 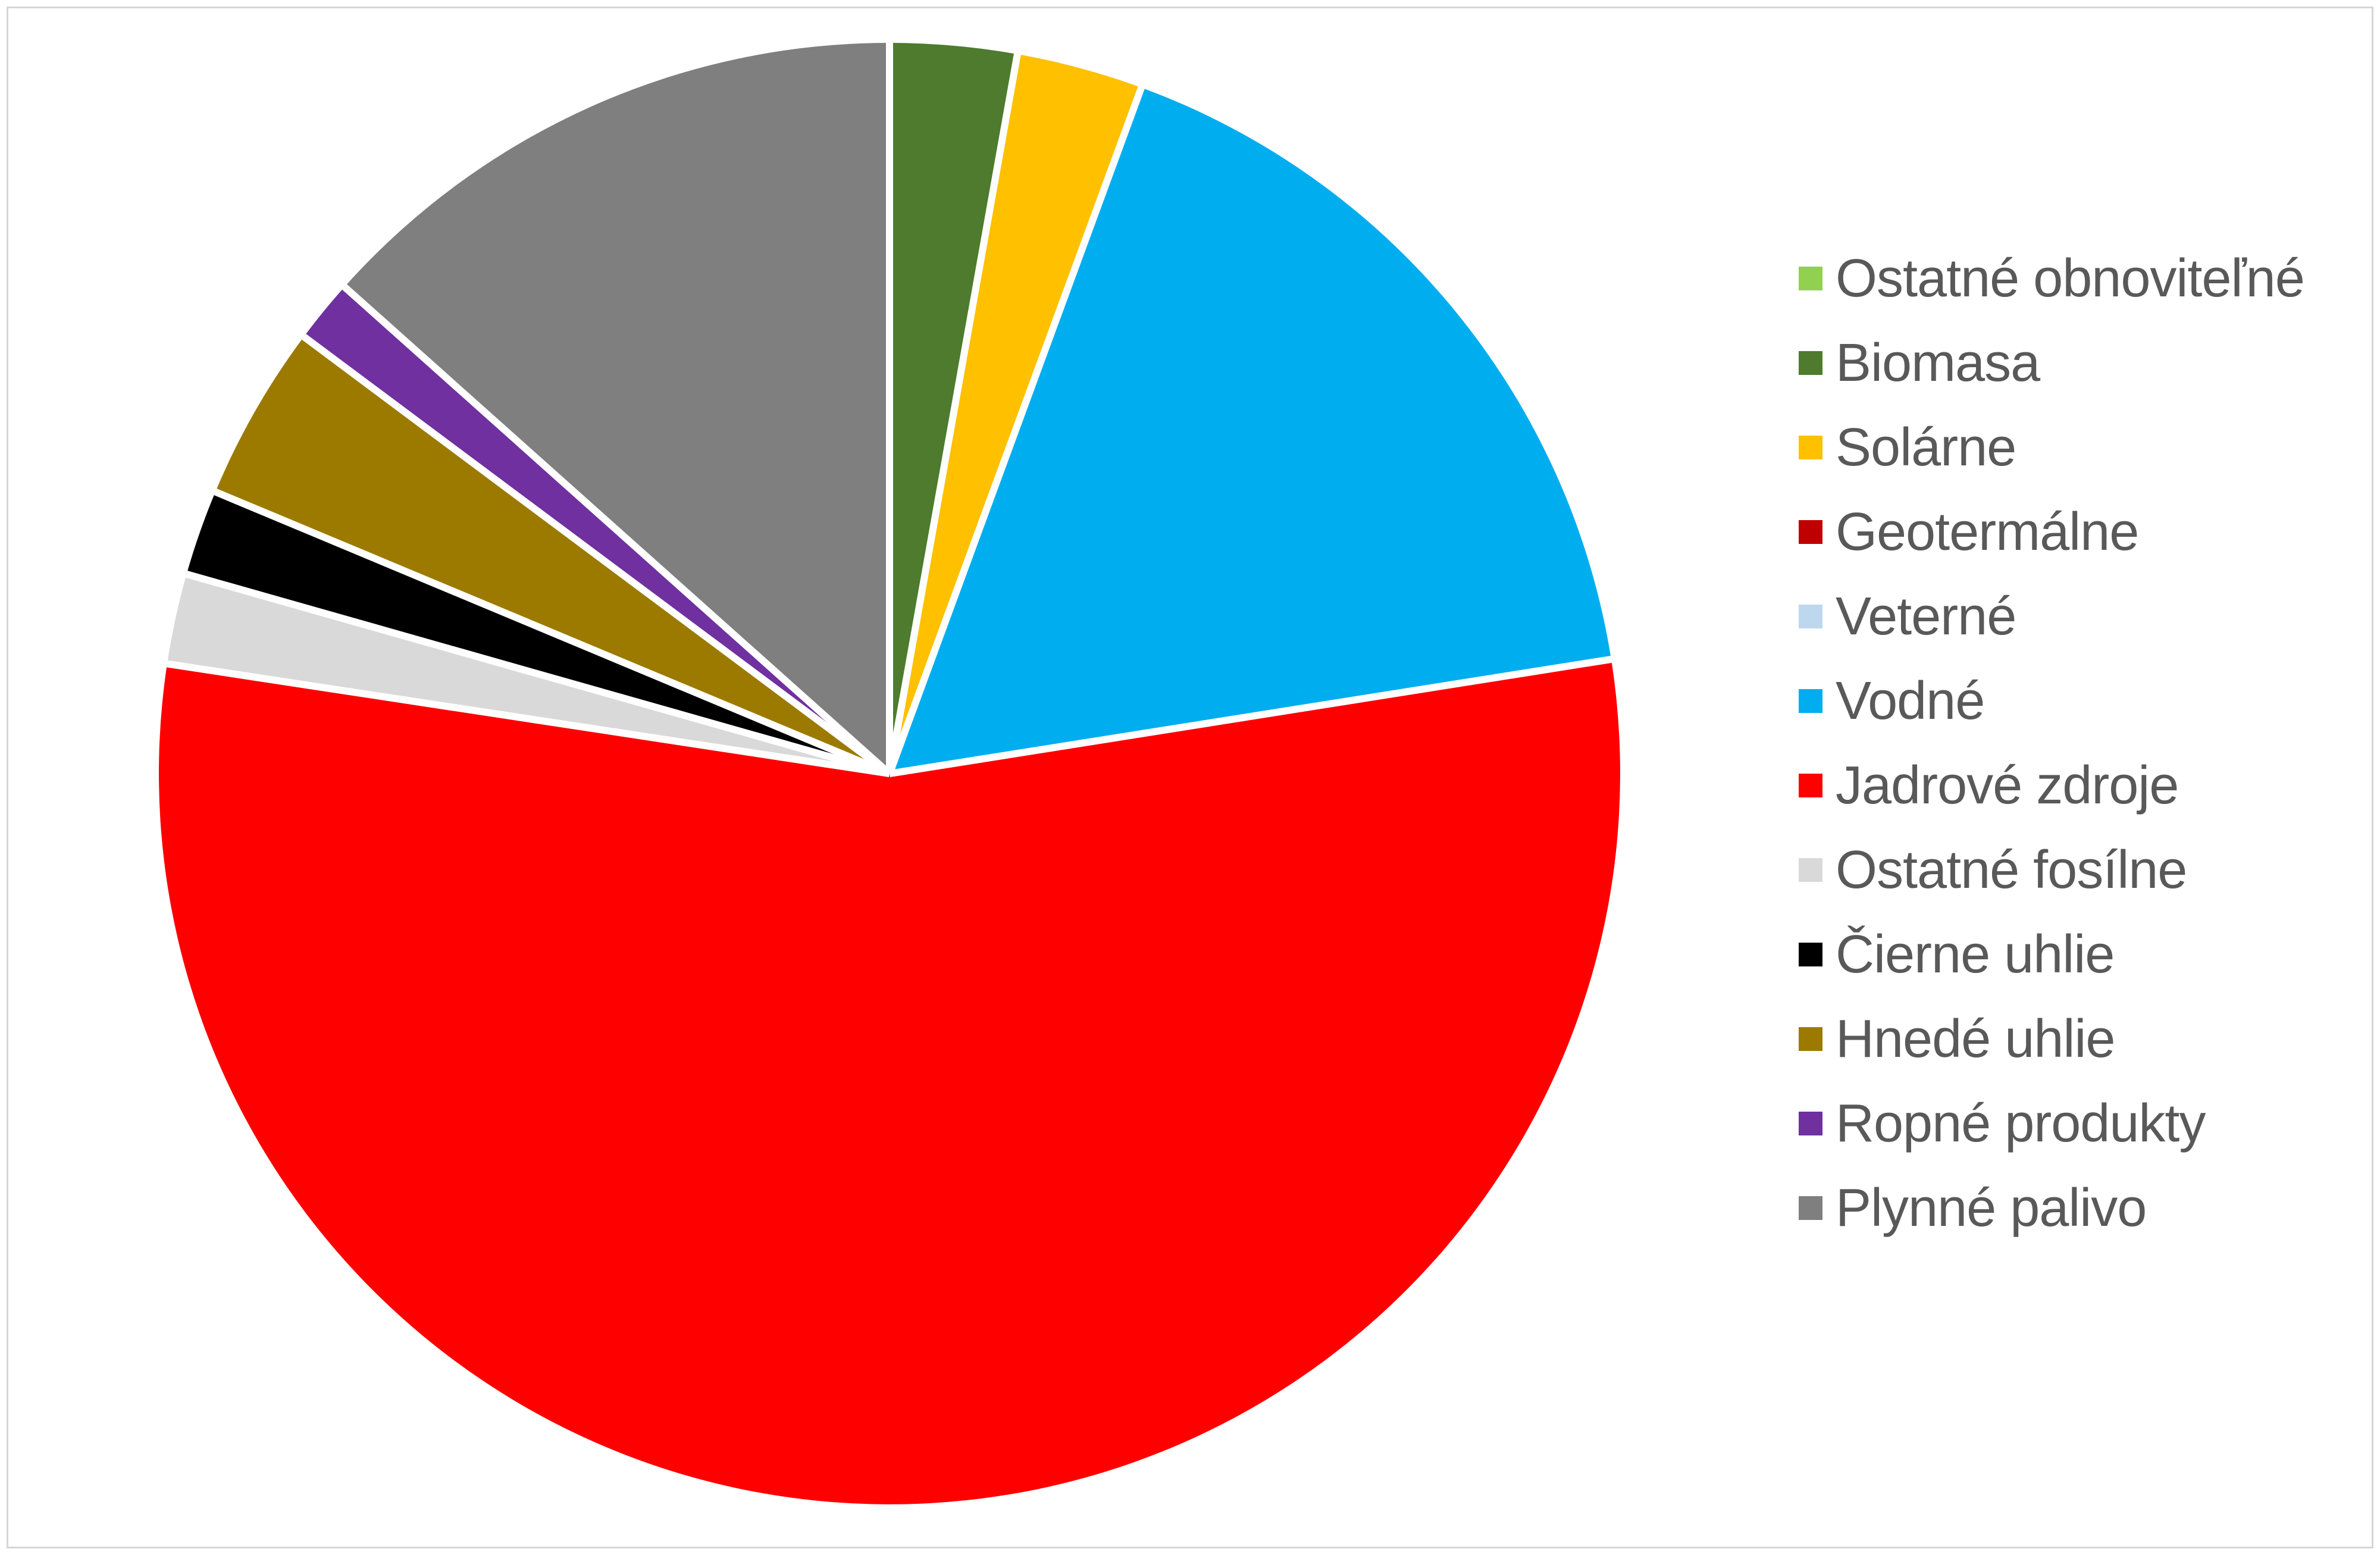 I want to click on pie-slice-hnede-uhlie, so click(x=552, y=555).